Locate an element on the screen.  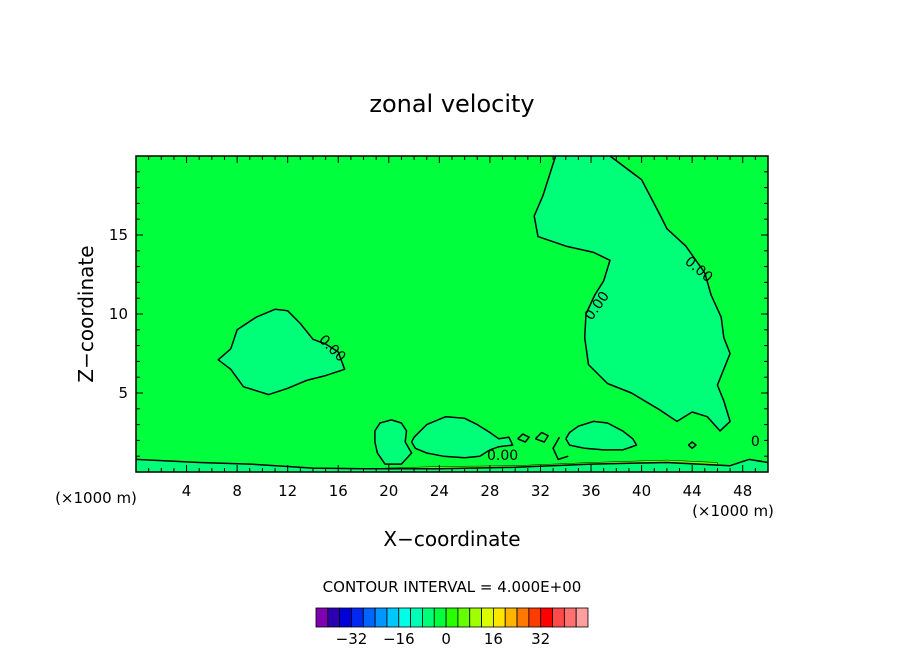
contour-interval-text: CONTOUR INTERVAL = 4.000E+00 is located at coordinates (452, 587).